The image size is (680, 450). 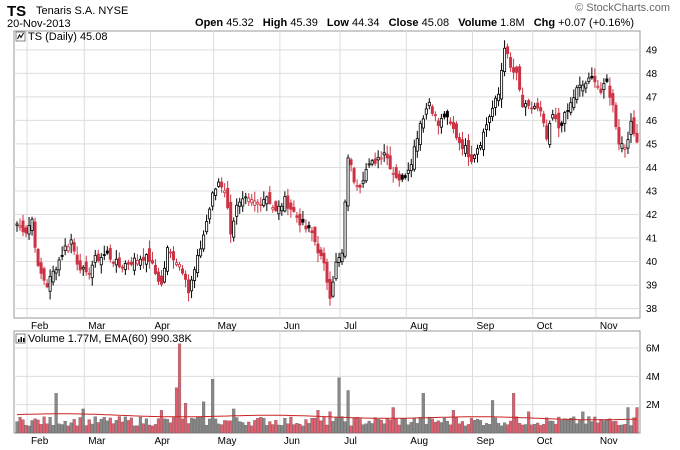 I want to click on price-tick-label: 46, so click(x=652, y=121).